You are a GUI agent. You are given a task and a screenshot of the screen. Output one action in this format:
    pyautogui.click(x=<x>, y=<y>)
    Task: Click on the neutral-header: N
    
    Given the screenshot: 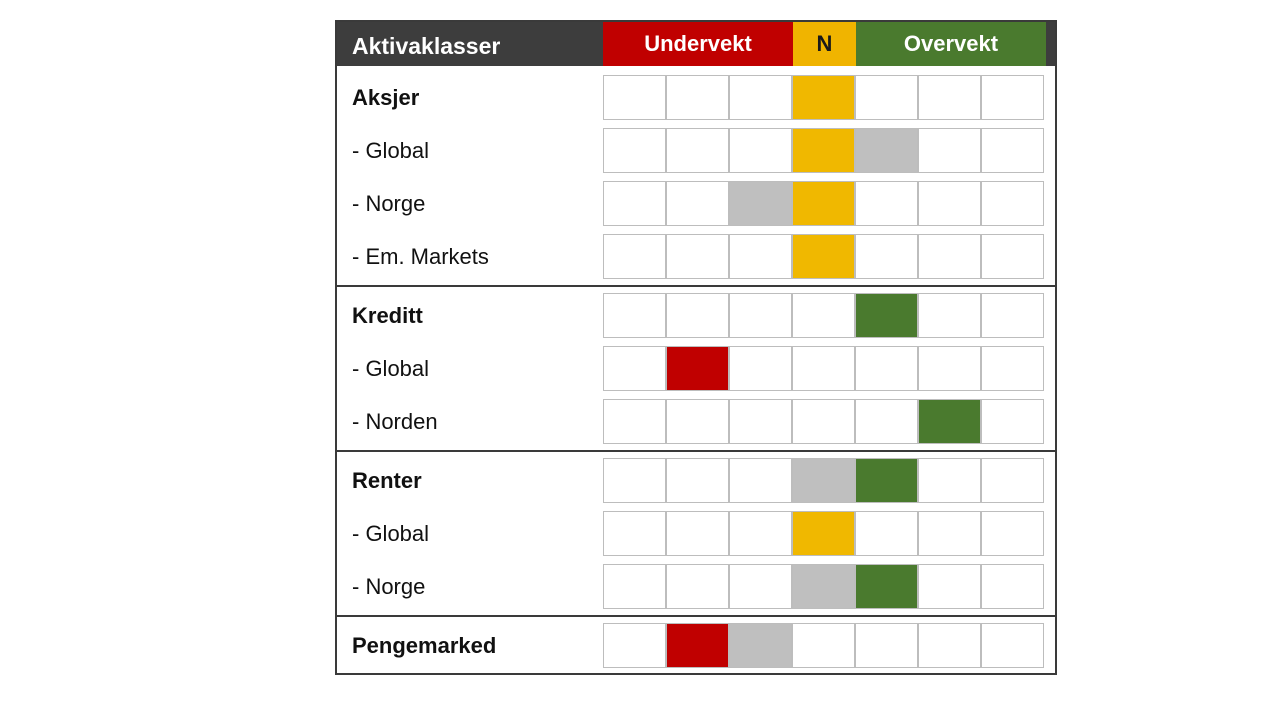 What is the action you would take?
    pyautogui.click(x=824, y=44)
    